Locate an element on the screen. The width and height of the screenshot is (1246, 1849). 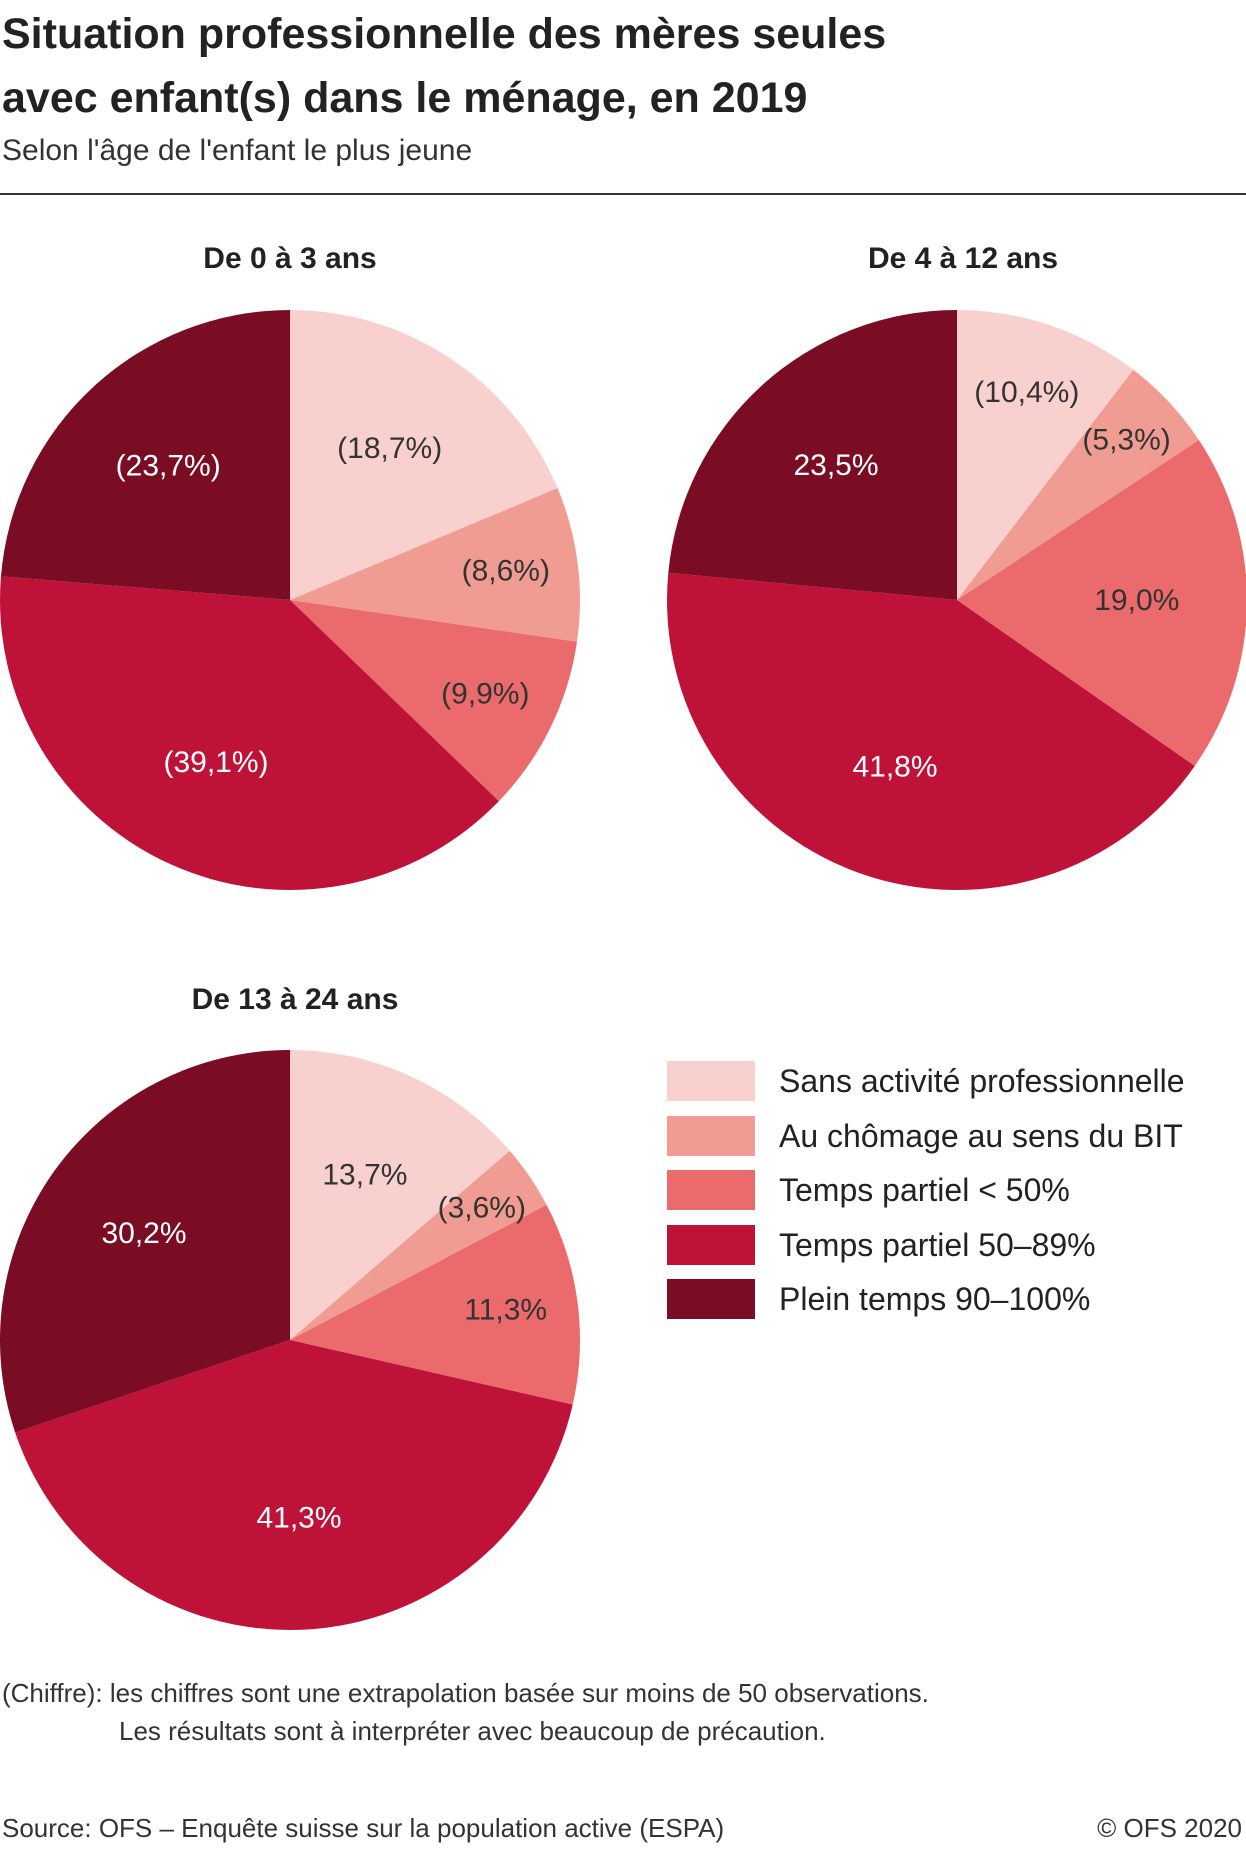
legend-item-plein-temps: Plein temps 90–100% is located at coordinates (926, 1306).